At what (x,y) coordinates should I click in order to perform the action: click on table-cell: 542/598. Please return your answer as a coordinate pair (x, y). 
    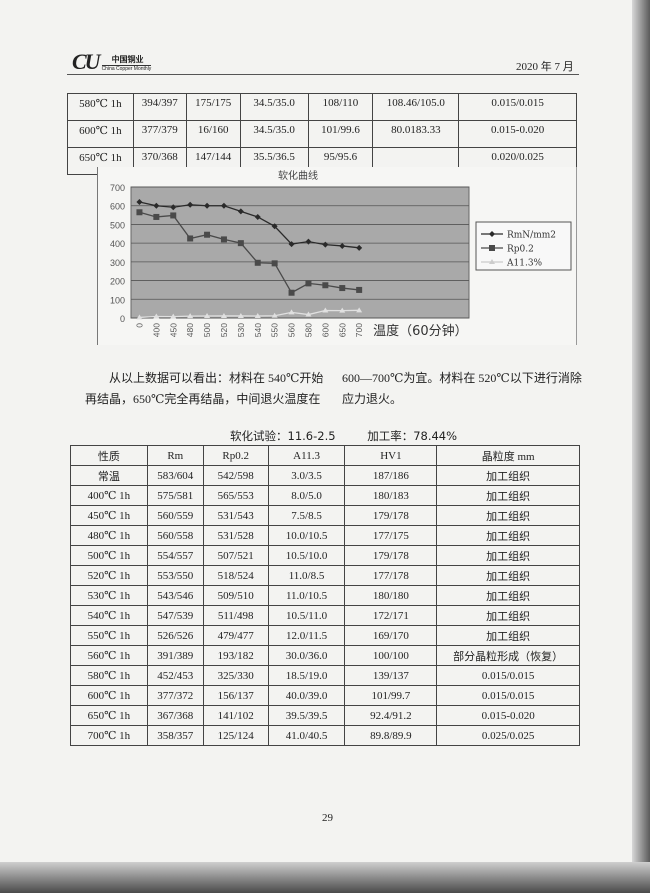
    Looking at the image, I should click on (235, 475).